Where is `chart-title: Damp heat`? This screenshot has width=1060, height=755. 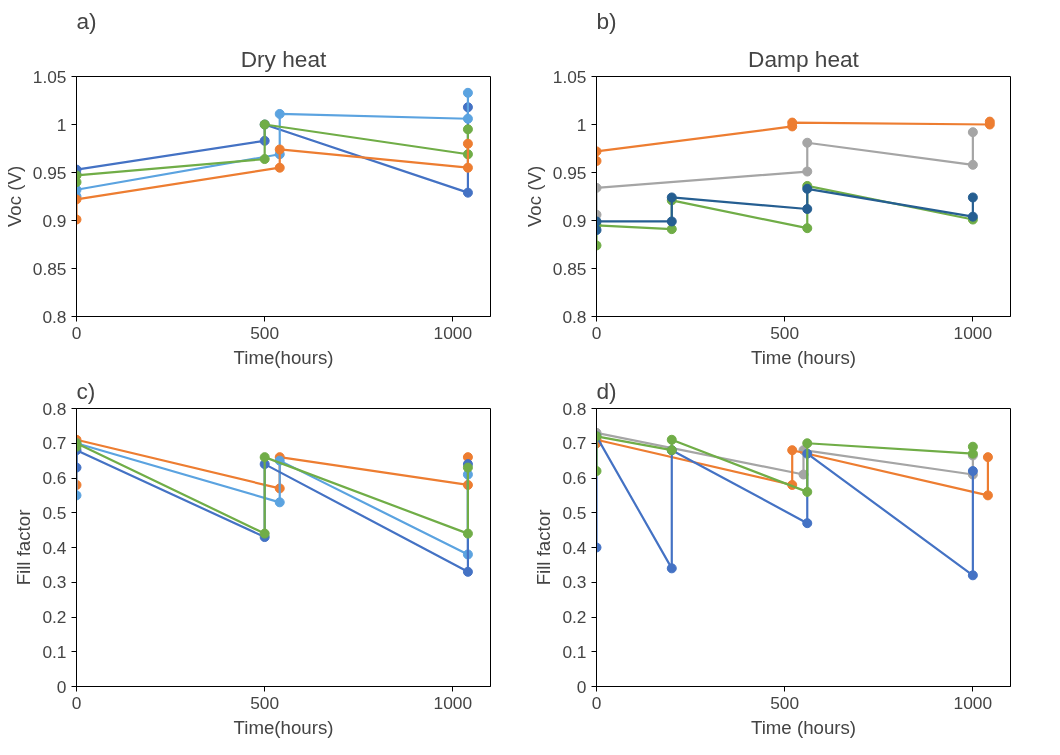 chart-title: Damp heat is located at coordinates (804, 58).